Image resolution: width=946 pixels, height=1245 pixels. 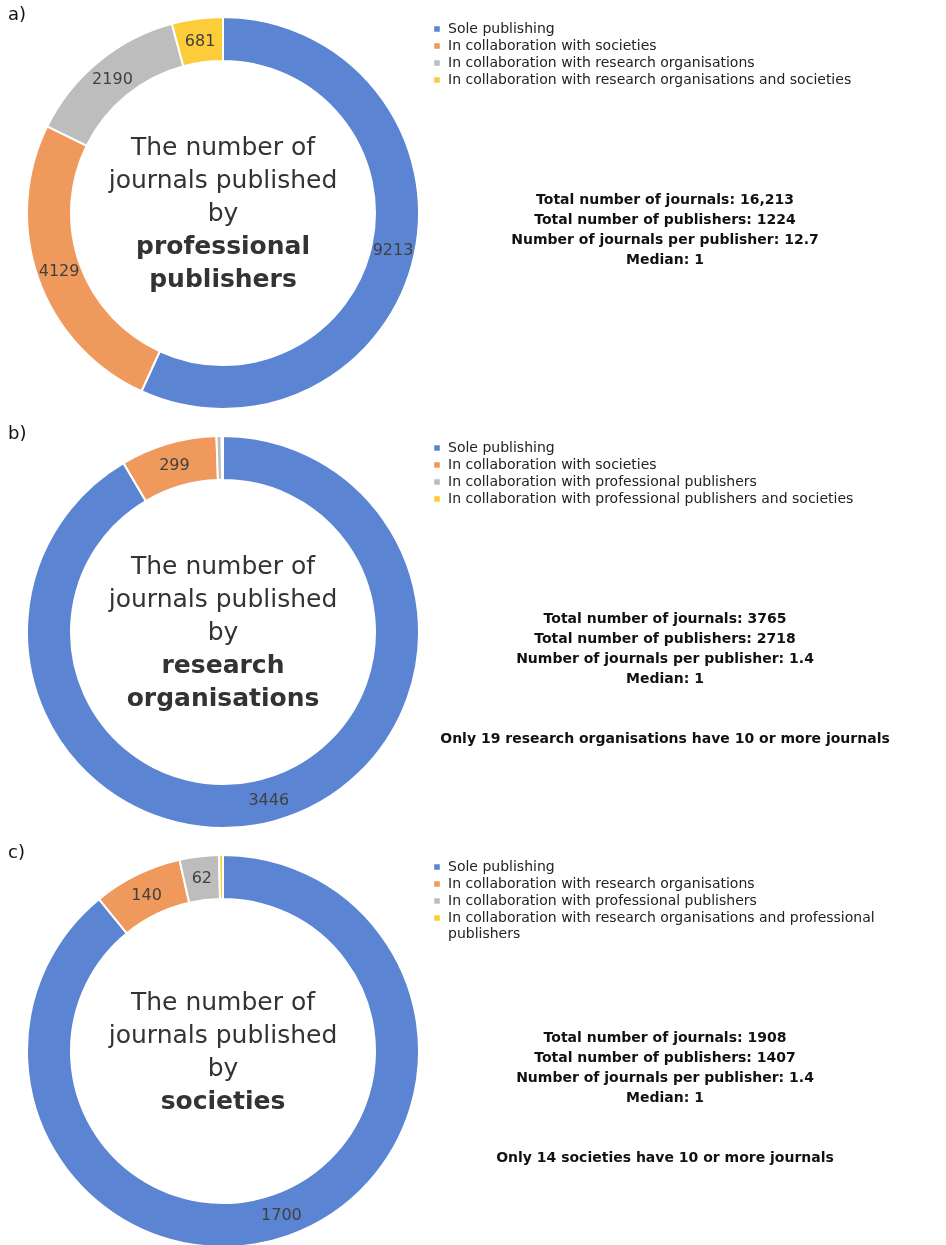 I want to click on data-label: 1700, so click(x=281, y=1214).